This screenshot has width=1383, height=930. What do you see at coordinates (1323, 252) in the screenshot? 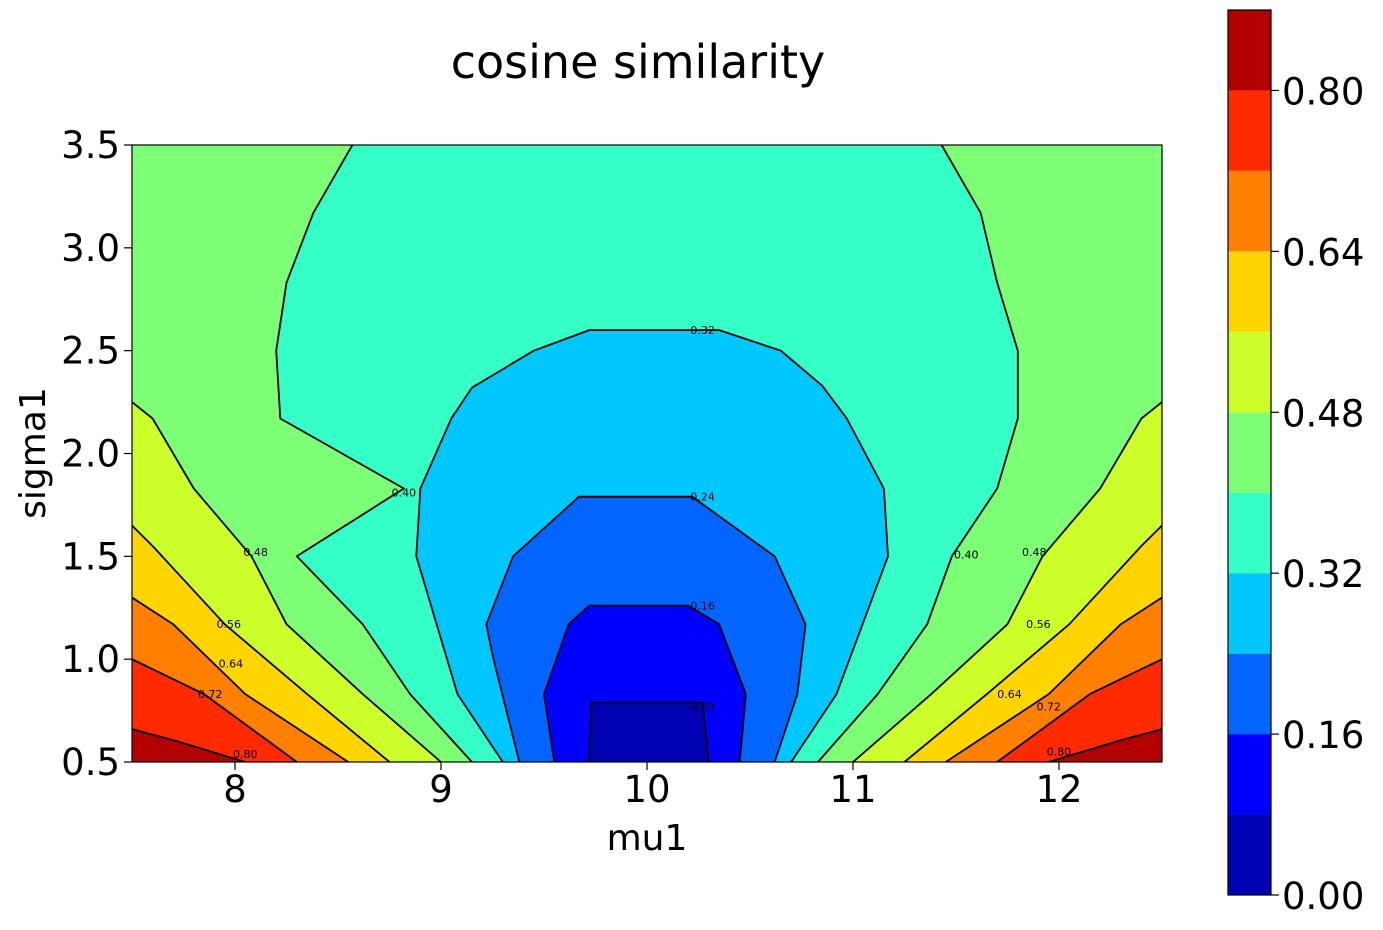
I see `colorbar-tick-label: 0.64` at bounding box center [1323, 252].